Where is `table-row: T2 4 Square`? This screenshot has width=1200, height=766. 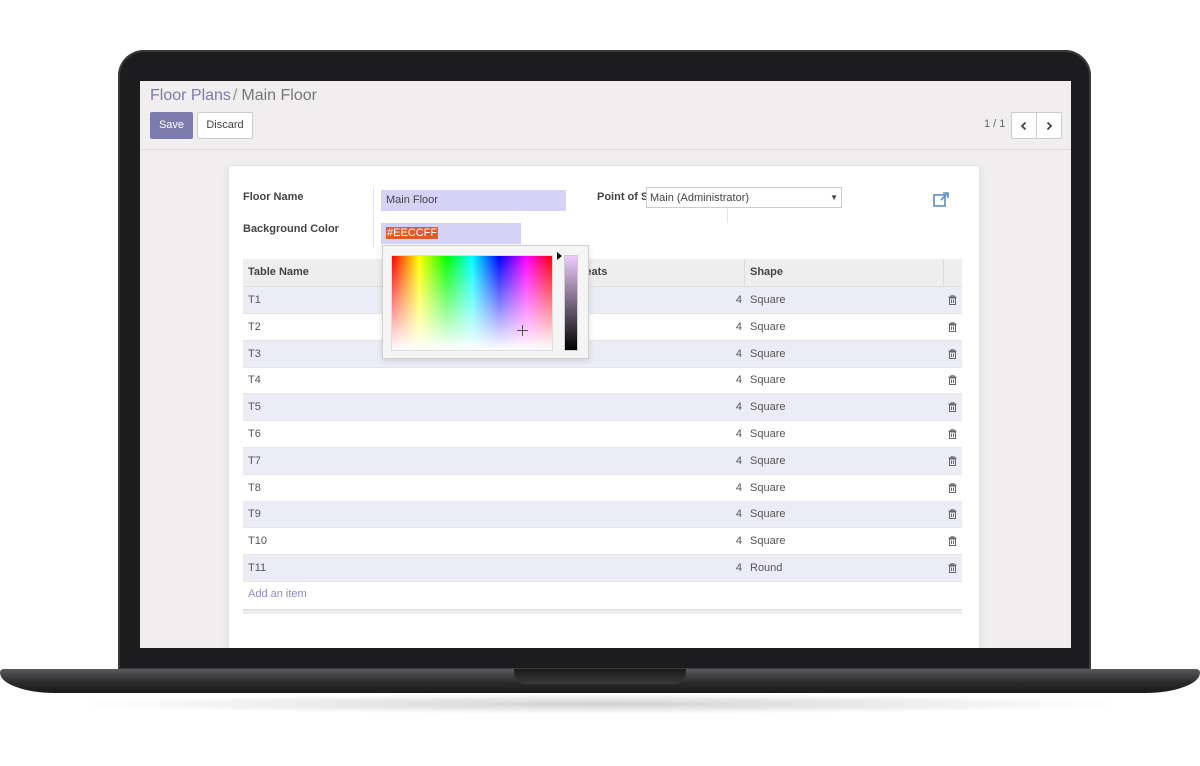
table-row: T2 4 Square is located at coordinates (602, 327).